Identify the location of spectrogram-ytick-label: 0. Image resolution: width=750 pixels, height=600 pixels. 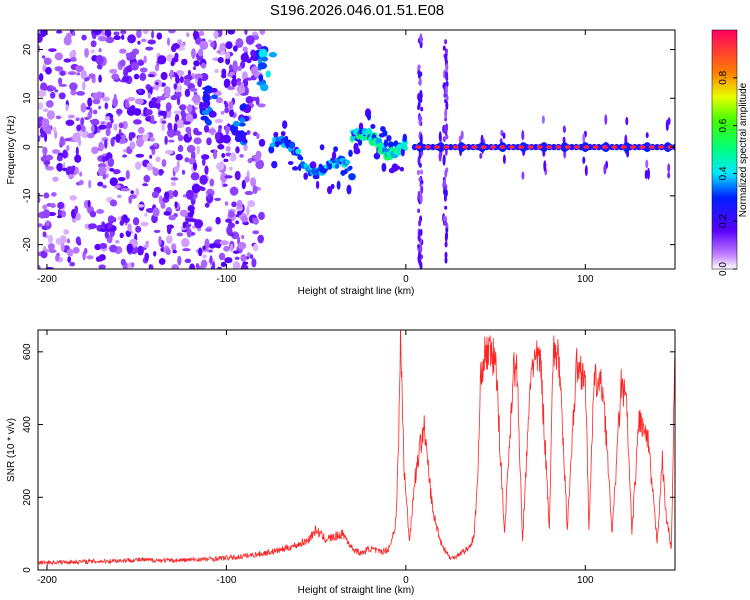
(27, 147).